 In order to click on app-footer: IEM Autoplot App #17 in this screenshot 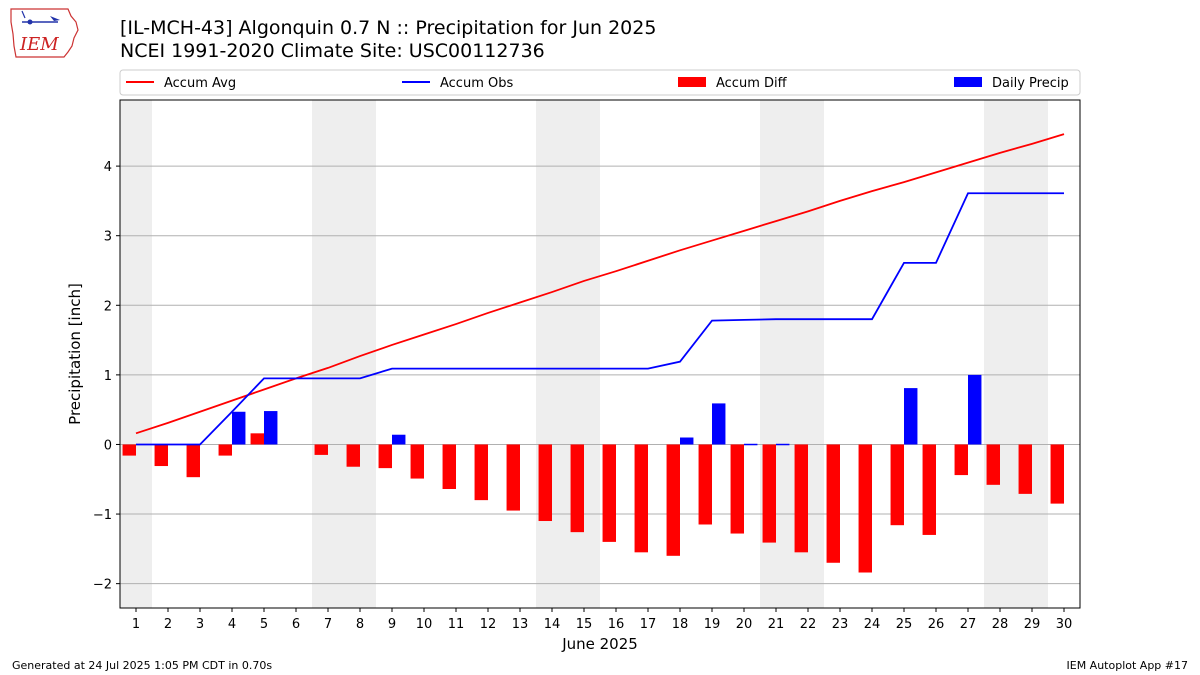, I will do `click(1127, 665)`.